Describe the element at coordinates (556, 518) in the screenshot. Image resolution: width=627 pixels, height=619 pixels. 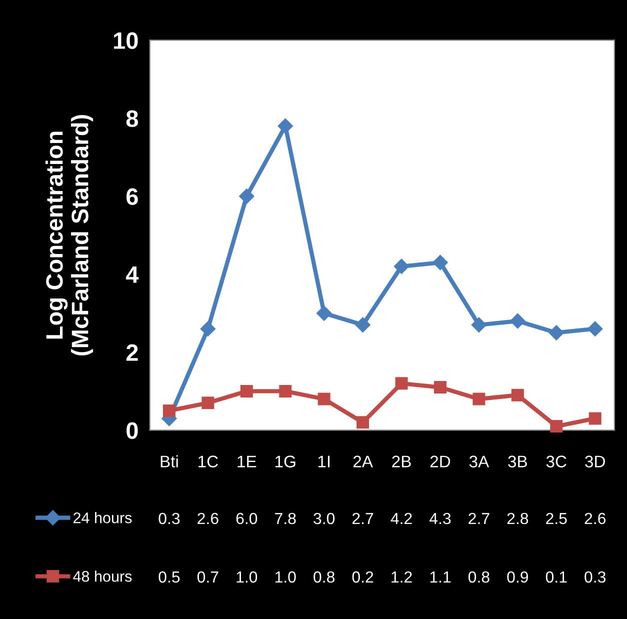
I see `data-label: 2.5` at that location.